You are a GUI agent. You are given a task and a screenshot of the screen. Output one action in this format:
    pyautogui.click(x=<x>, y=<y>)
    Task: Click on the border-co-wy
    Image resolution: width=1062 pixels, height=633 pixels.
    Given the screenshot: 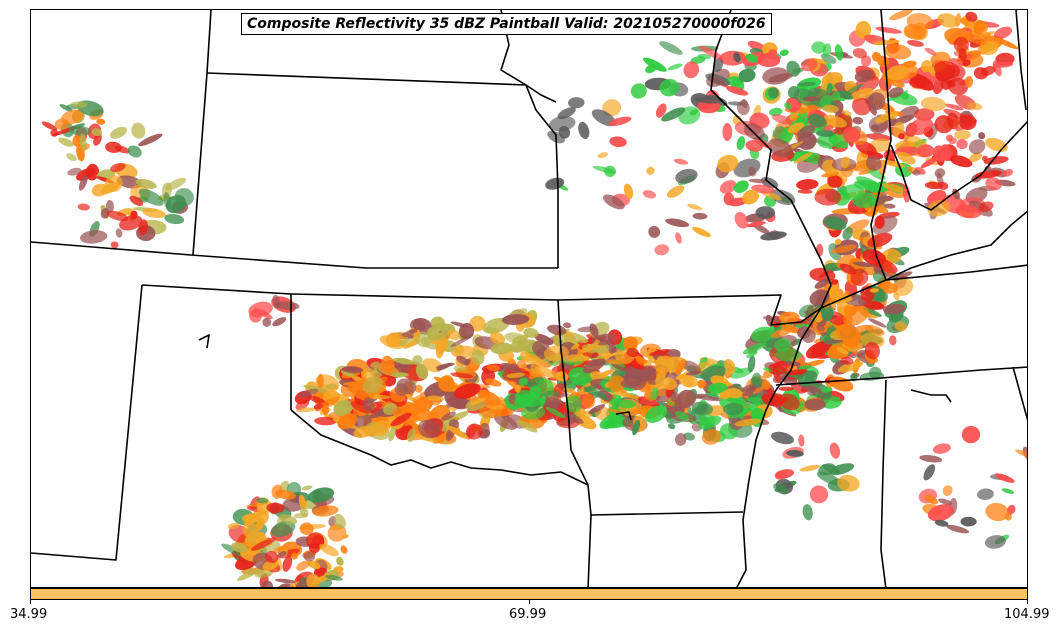 What is the action you would take?
    pyautogui.click(x=294, y=255)
    